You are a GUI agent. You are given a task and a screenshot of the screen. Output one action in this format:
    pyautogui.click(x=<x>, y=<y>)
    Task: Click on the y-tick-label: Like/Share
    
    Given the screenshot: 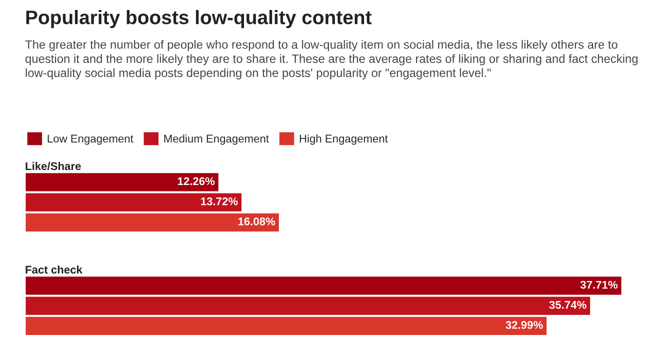 What is the action you would take?
    pyautogui.click(x=53, y=166)
    